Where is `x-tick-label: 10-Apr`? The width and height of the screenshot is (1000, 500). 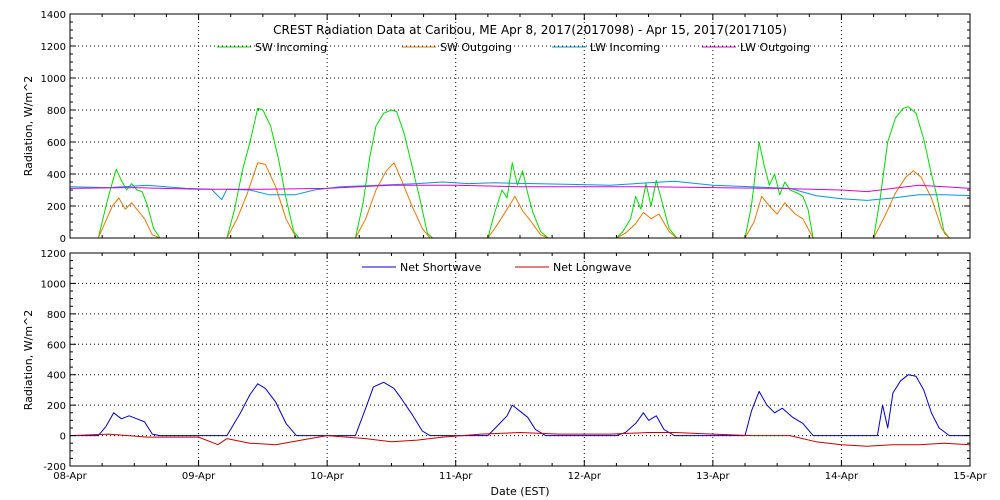
x-tick-label: 10-Apr is located at coordinates (327, 476).